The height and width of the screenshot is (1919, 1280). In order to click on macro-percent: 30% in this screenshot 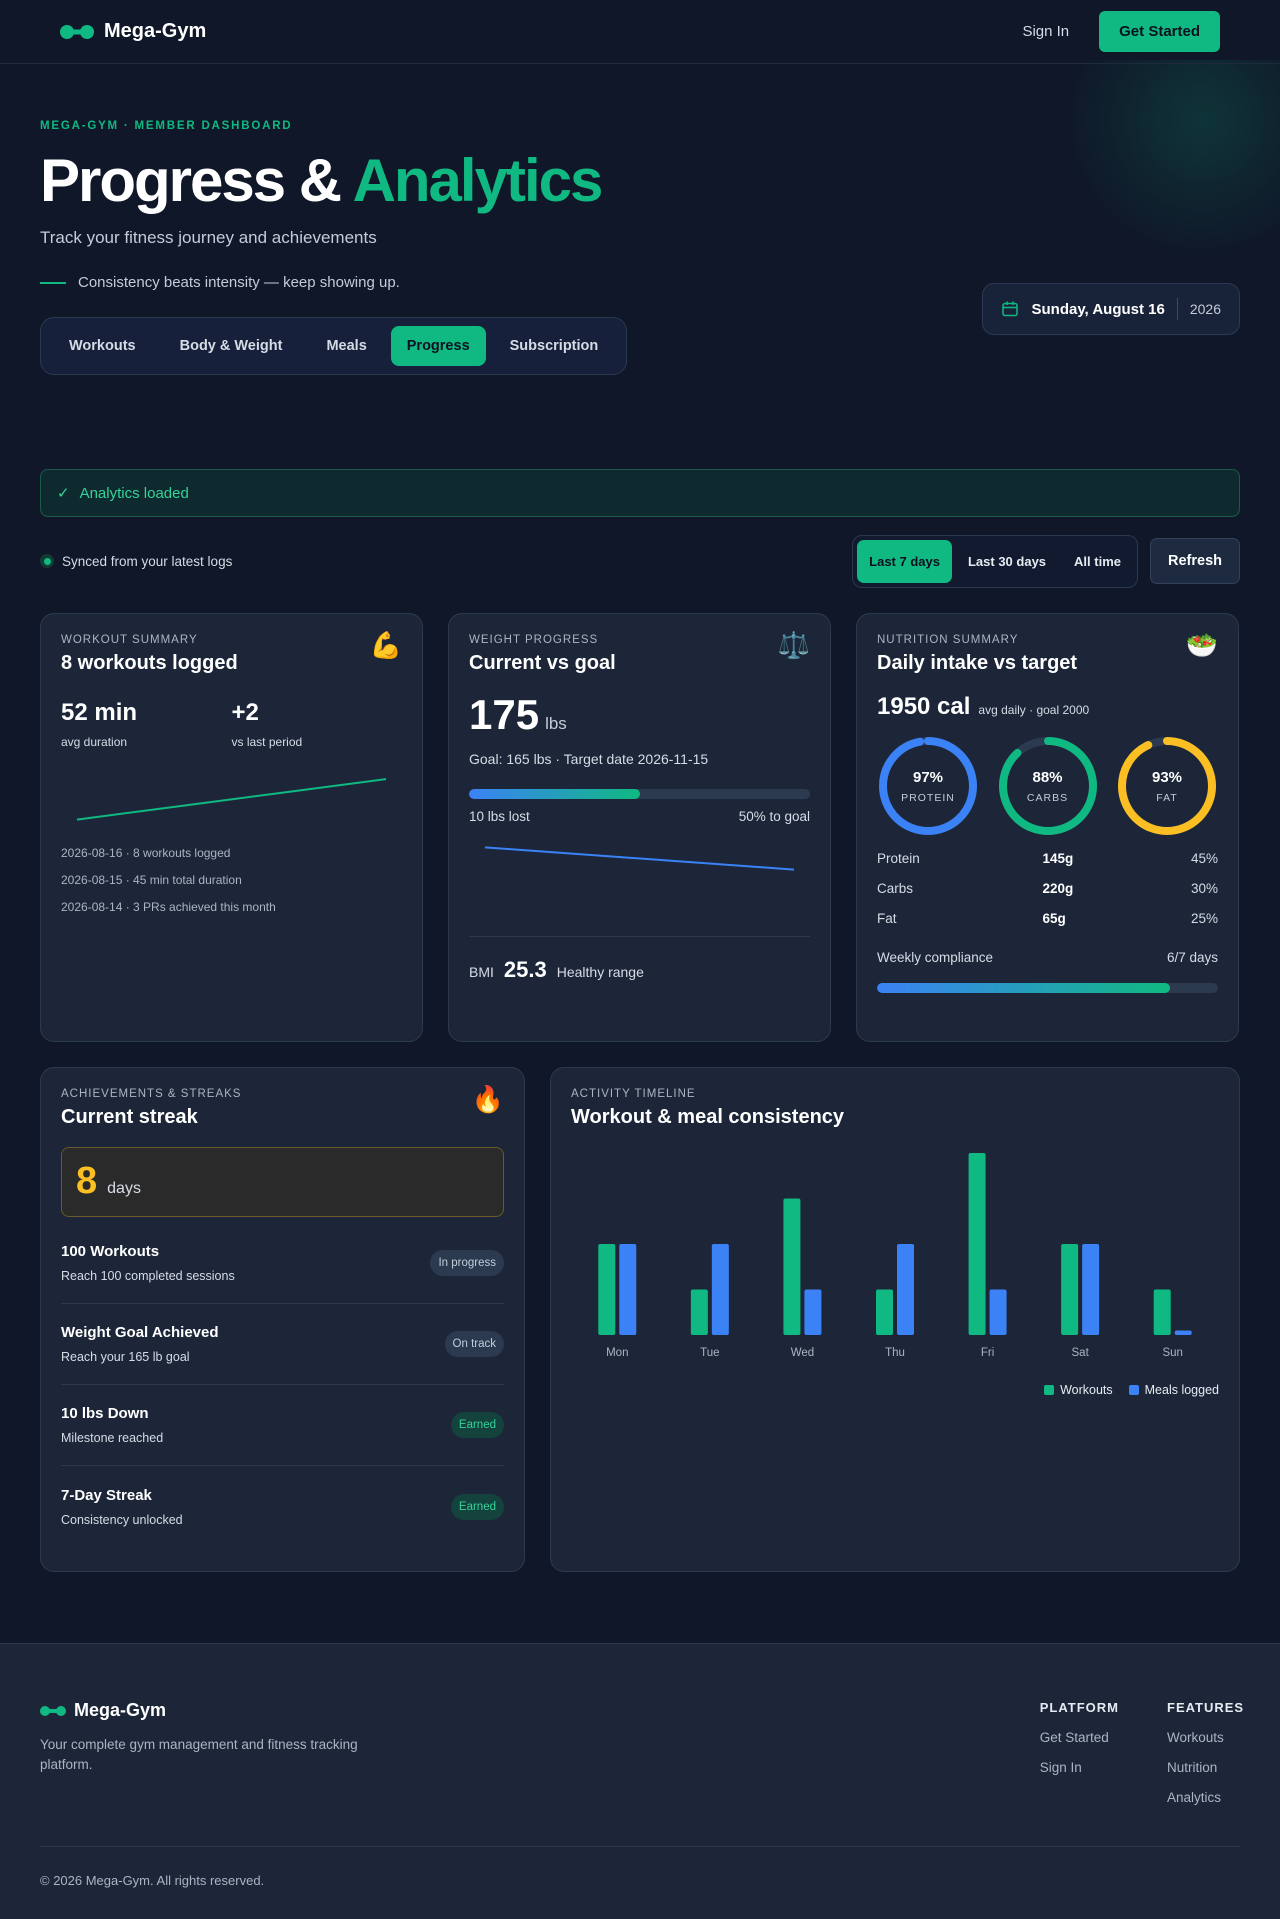, I will do `click(1204, 888)`.